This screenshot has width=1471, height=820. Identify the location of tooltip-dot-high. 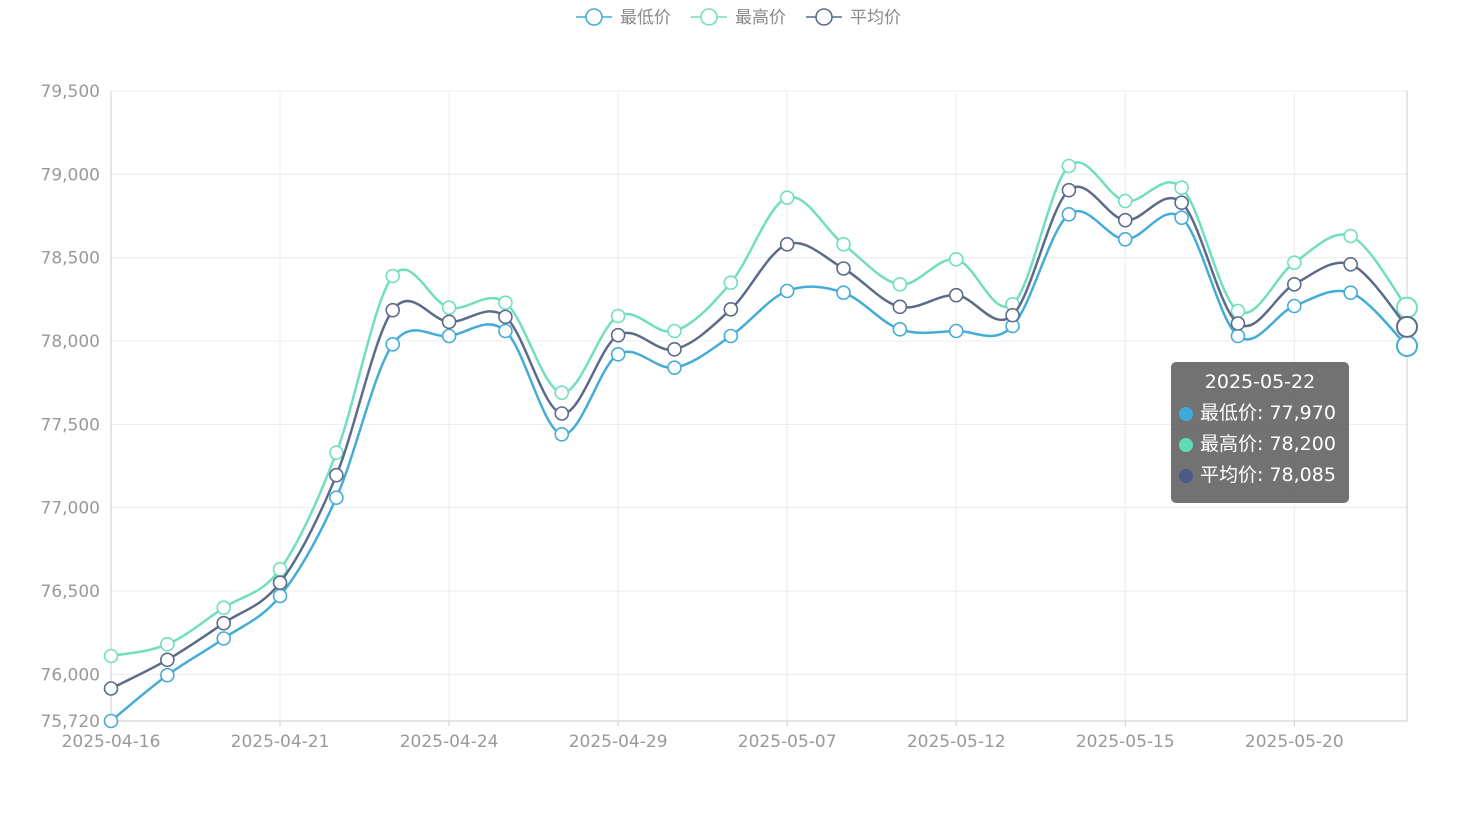
(1186, 444).